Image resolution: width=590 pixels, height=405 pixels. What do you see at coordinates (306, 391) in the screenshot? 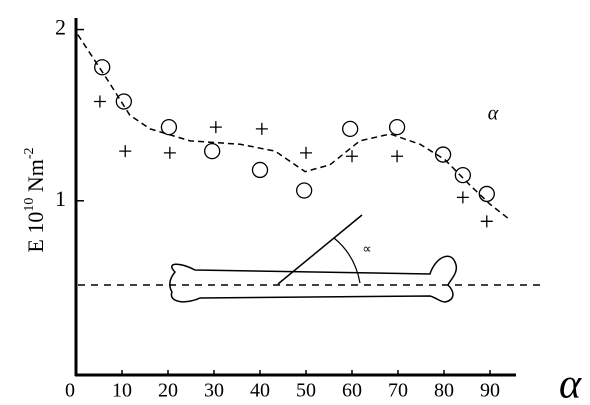
I see `x-tick-label: 50` at bounding box center [306, 391].